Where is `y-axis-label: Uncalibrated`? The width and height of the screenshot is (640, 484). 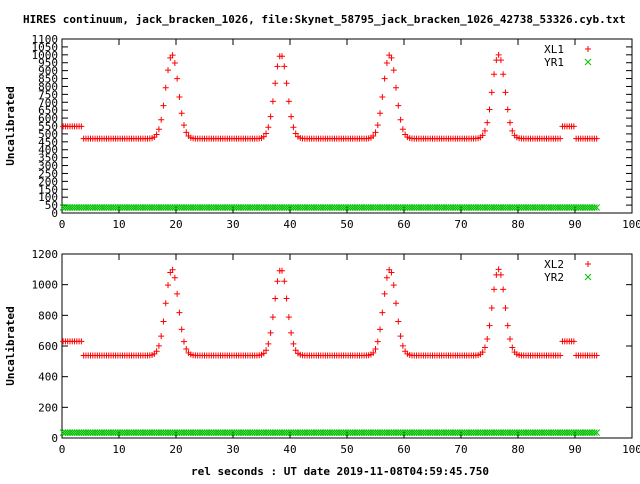 y-axis-label: Uncalibrated is located at coordinates (10, 345).